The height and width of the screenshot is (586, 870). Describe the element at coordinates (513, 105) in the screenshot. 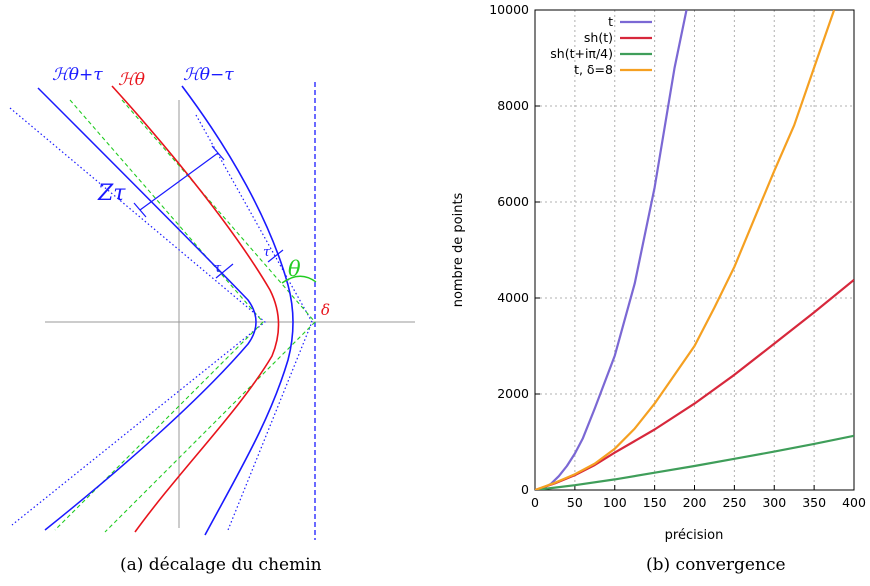

I see `y-tick-label: 8000` at that location.